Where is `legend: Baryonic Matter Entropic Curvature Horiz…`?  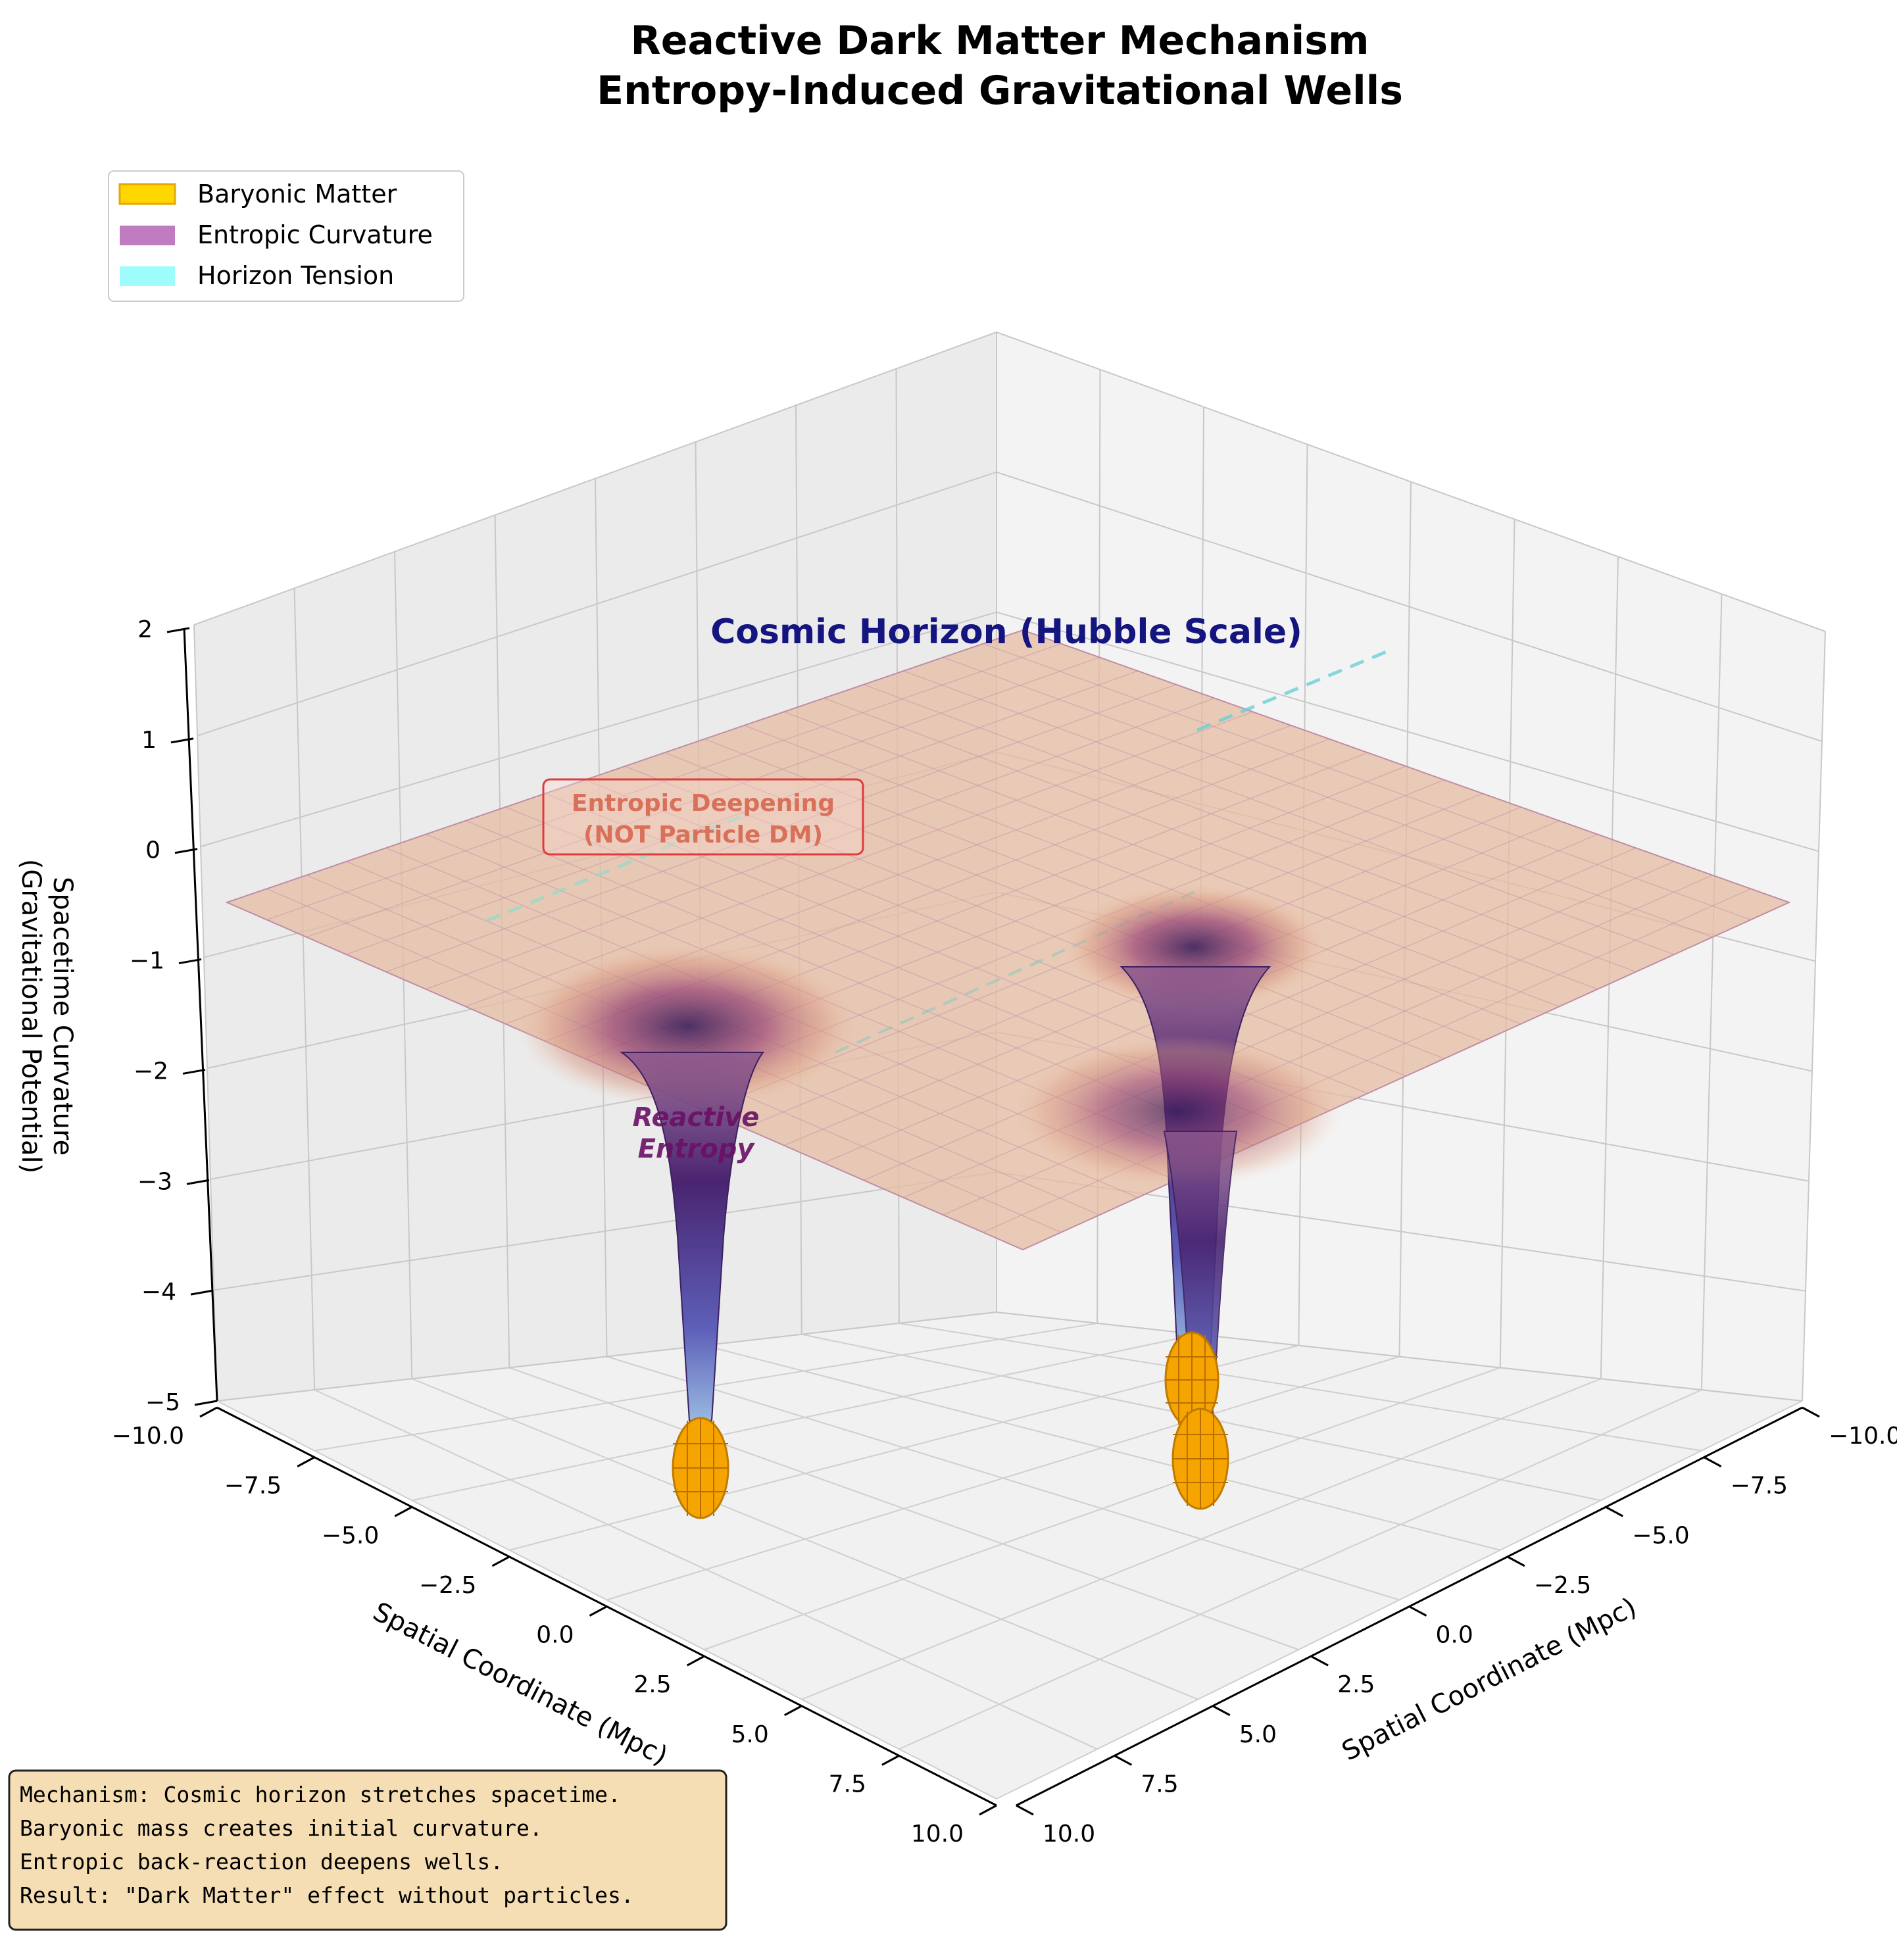 legend: Baryonic Matter Entropic Curvature Horiz… is located at coordinates (286, 236).